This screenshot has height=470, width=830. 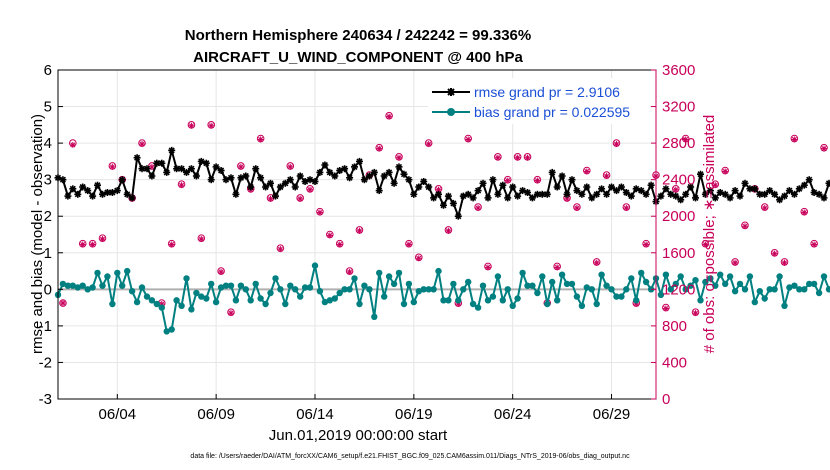 I want to click on right-tick-label: 2000, so click(x=678, y=216).